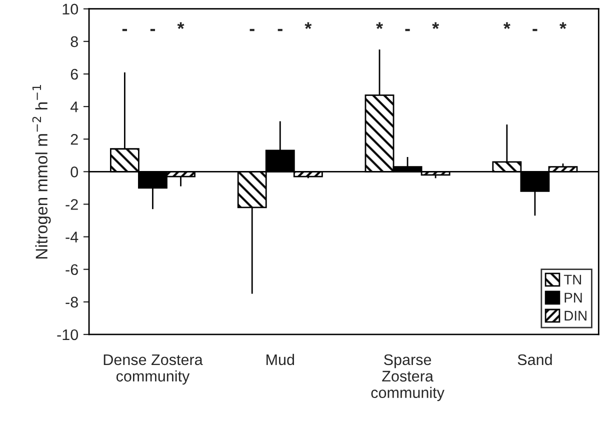 Image resolution: width=614 pixels, height=443 pixels. What do you see at coordinates (67, 334) in the screenshot?
I see `y-tick-label: -10` at bounding box center [67, 334].